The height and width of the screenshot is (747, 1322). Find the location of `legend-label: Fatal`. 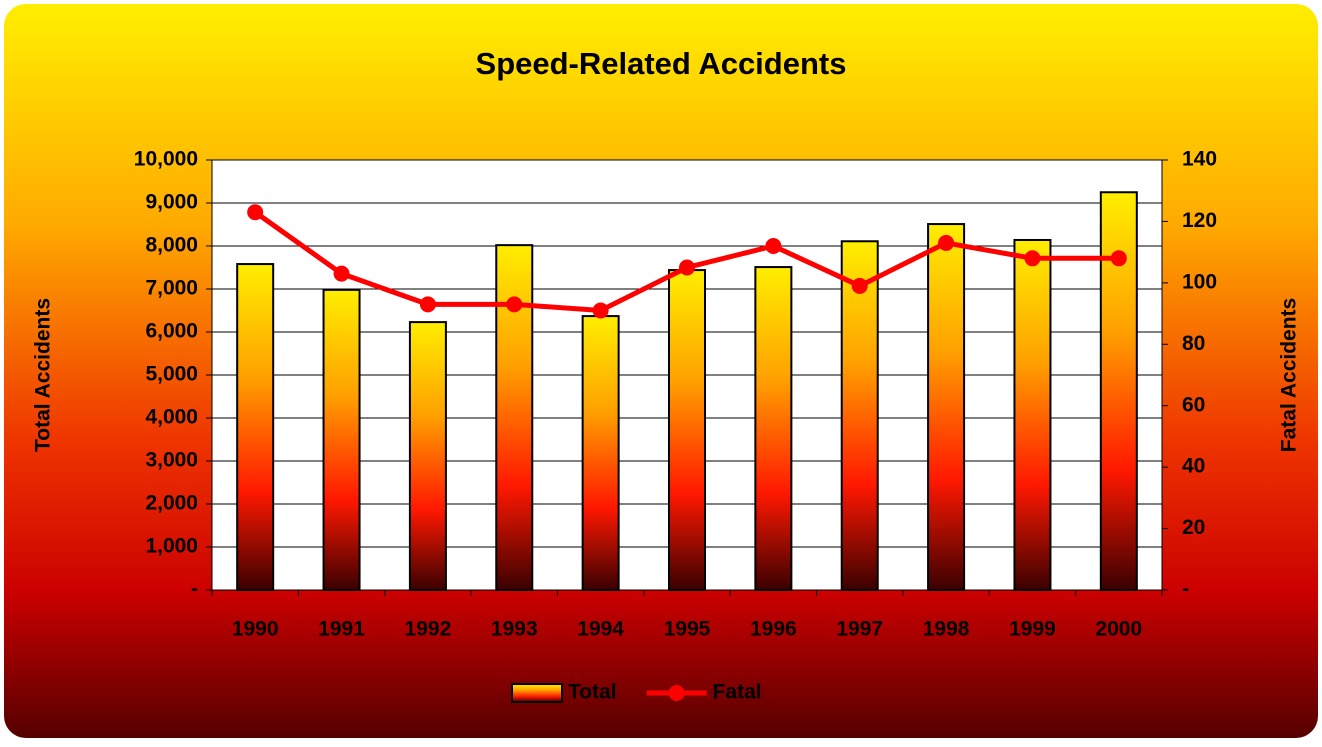

legend-label: Fatal is located at coordinates (737, 692).